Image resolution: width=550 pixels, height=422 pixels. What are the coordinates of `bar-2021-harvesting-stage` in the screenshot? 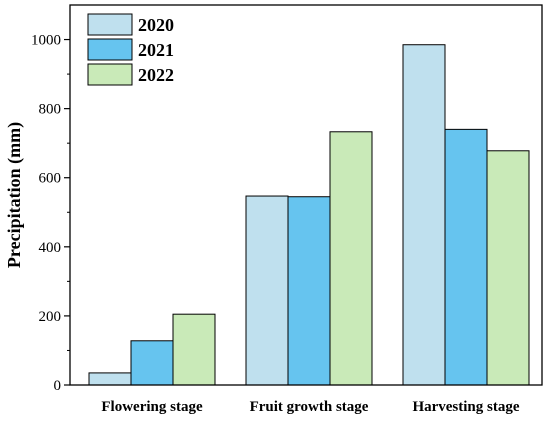 It's located at (466, 257).